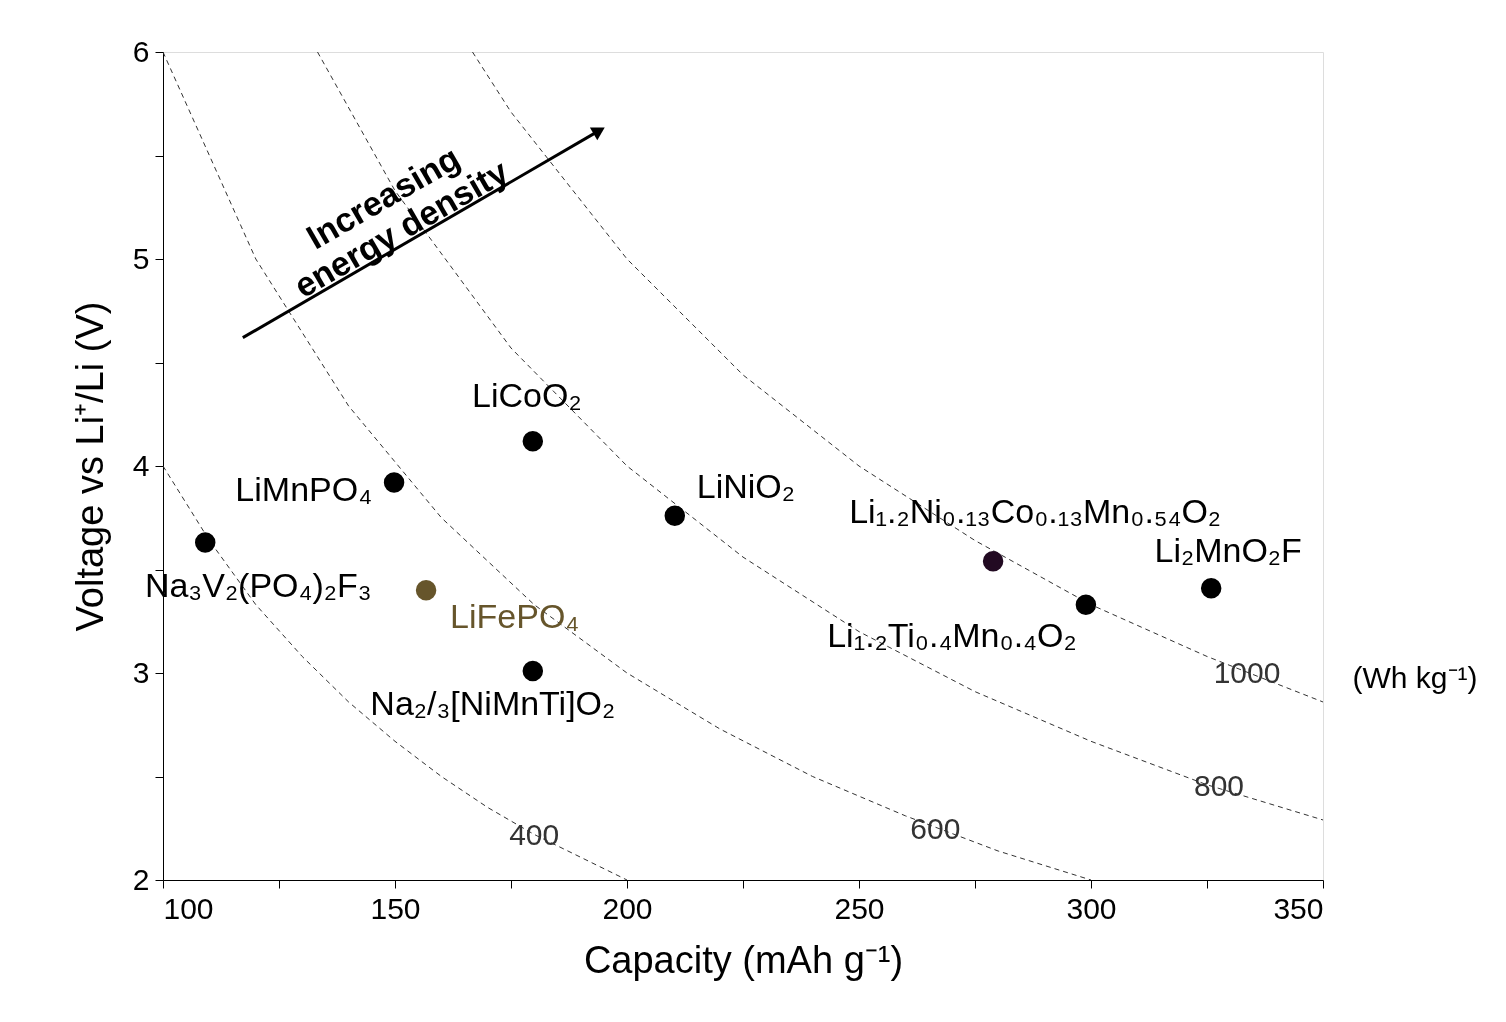  What do you see at coordinates (141, 258) in the screenshot?
I see `y-tick-label: 5` at bounding box center [141, 258].